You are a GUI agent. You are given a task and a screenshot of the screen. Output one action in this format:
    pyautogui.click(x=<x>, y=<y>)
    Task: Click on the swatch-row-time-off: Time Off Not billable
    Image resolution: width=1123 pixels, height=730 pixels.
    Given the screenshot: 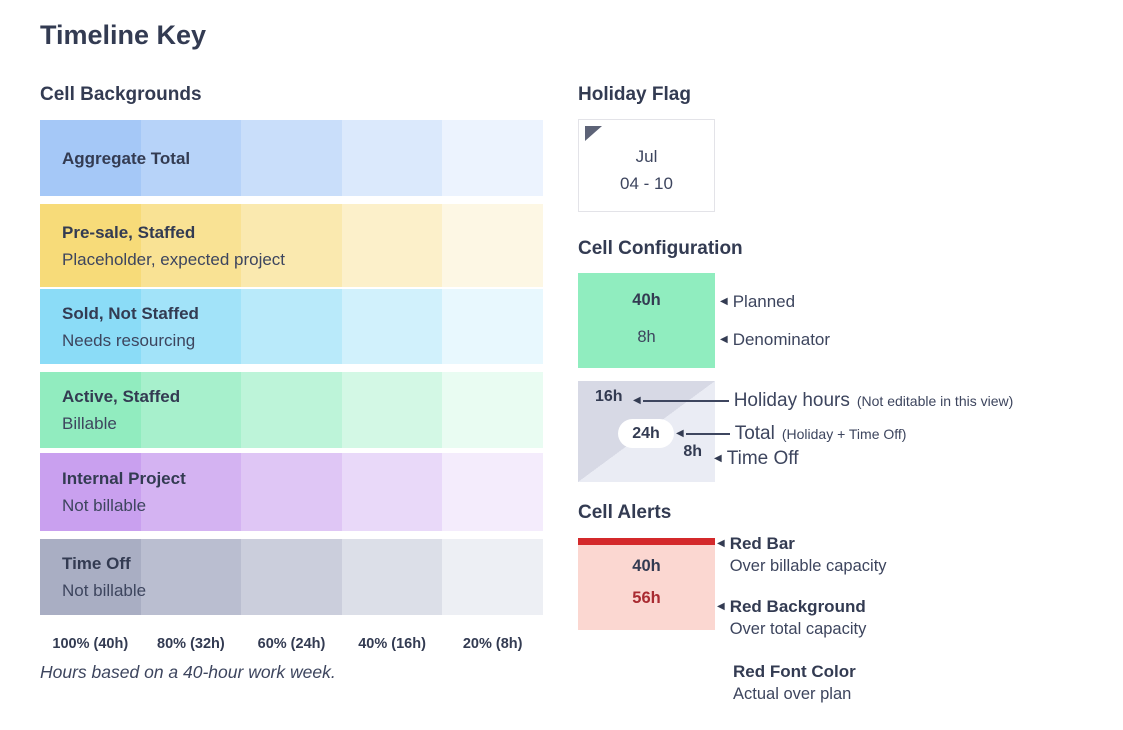 What is the action you would take?
    pyautogui.click(x=291, y=577)
    